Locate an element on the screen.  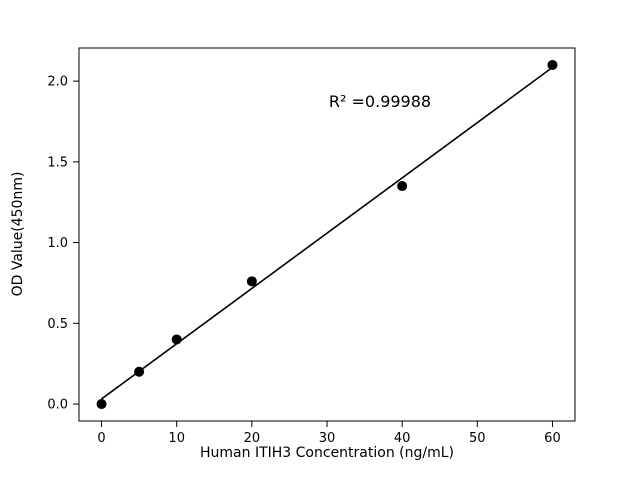
y-tick-label: 0.0 is located at coordinates (57, 405).